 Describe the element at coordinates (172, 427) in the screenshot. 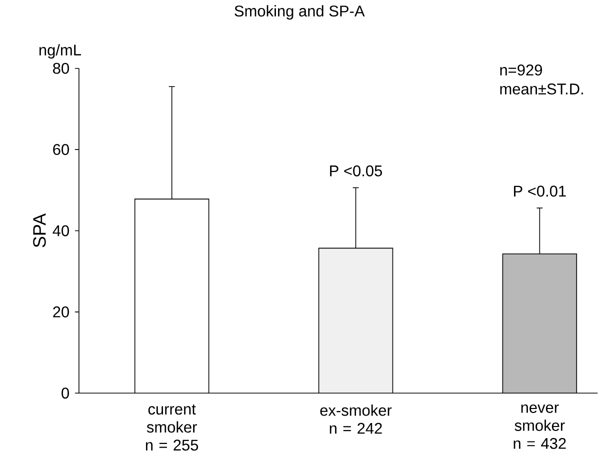

I see `x-tick-label: current smoker n = 255` at that location.